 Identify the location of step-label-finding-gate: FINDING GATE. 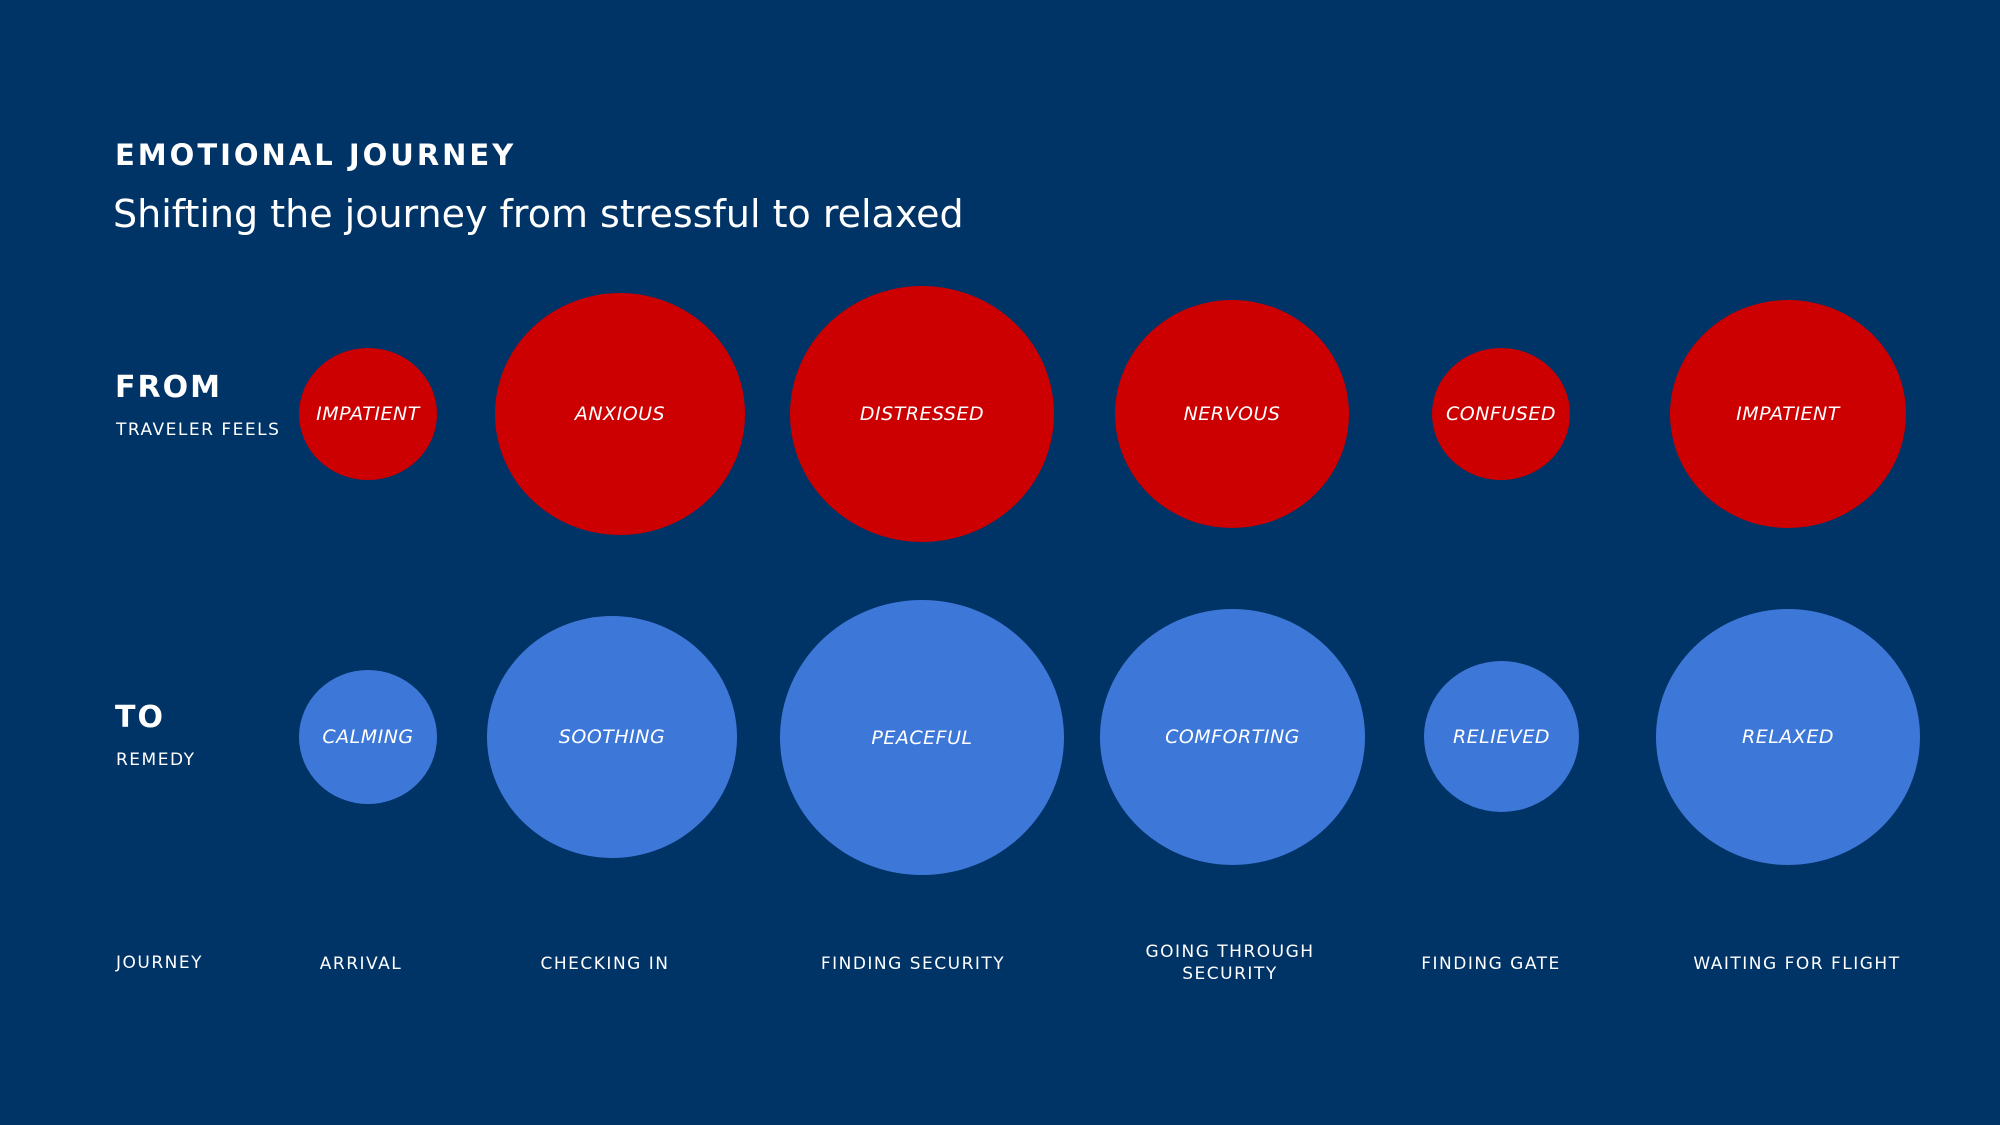
(1491, 964).